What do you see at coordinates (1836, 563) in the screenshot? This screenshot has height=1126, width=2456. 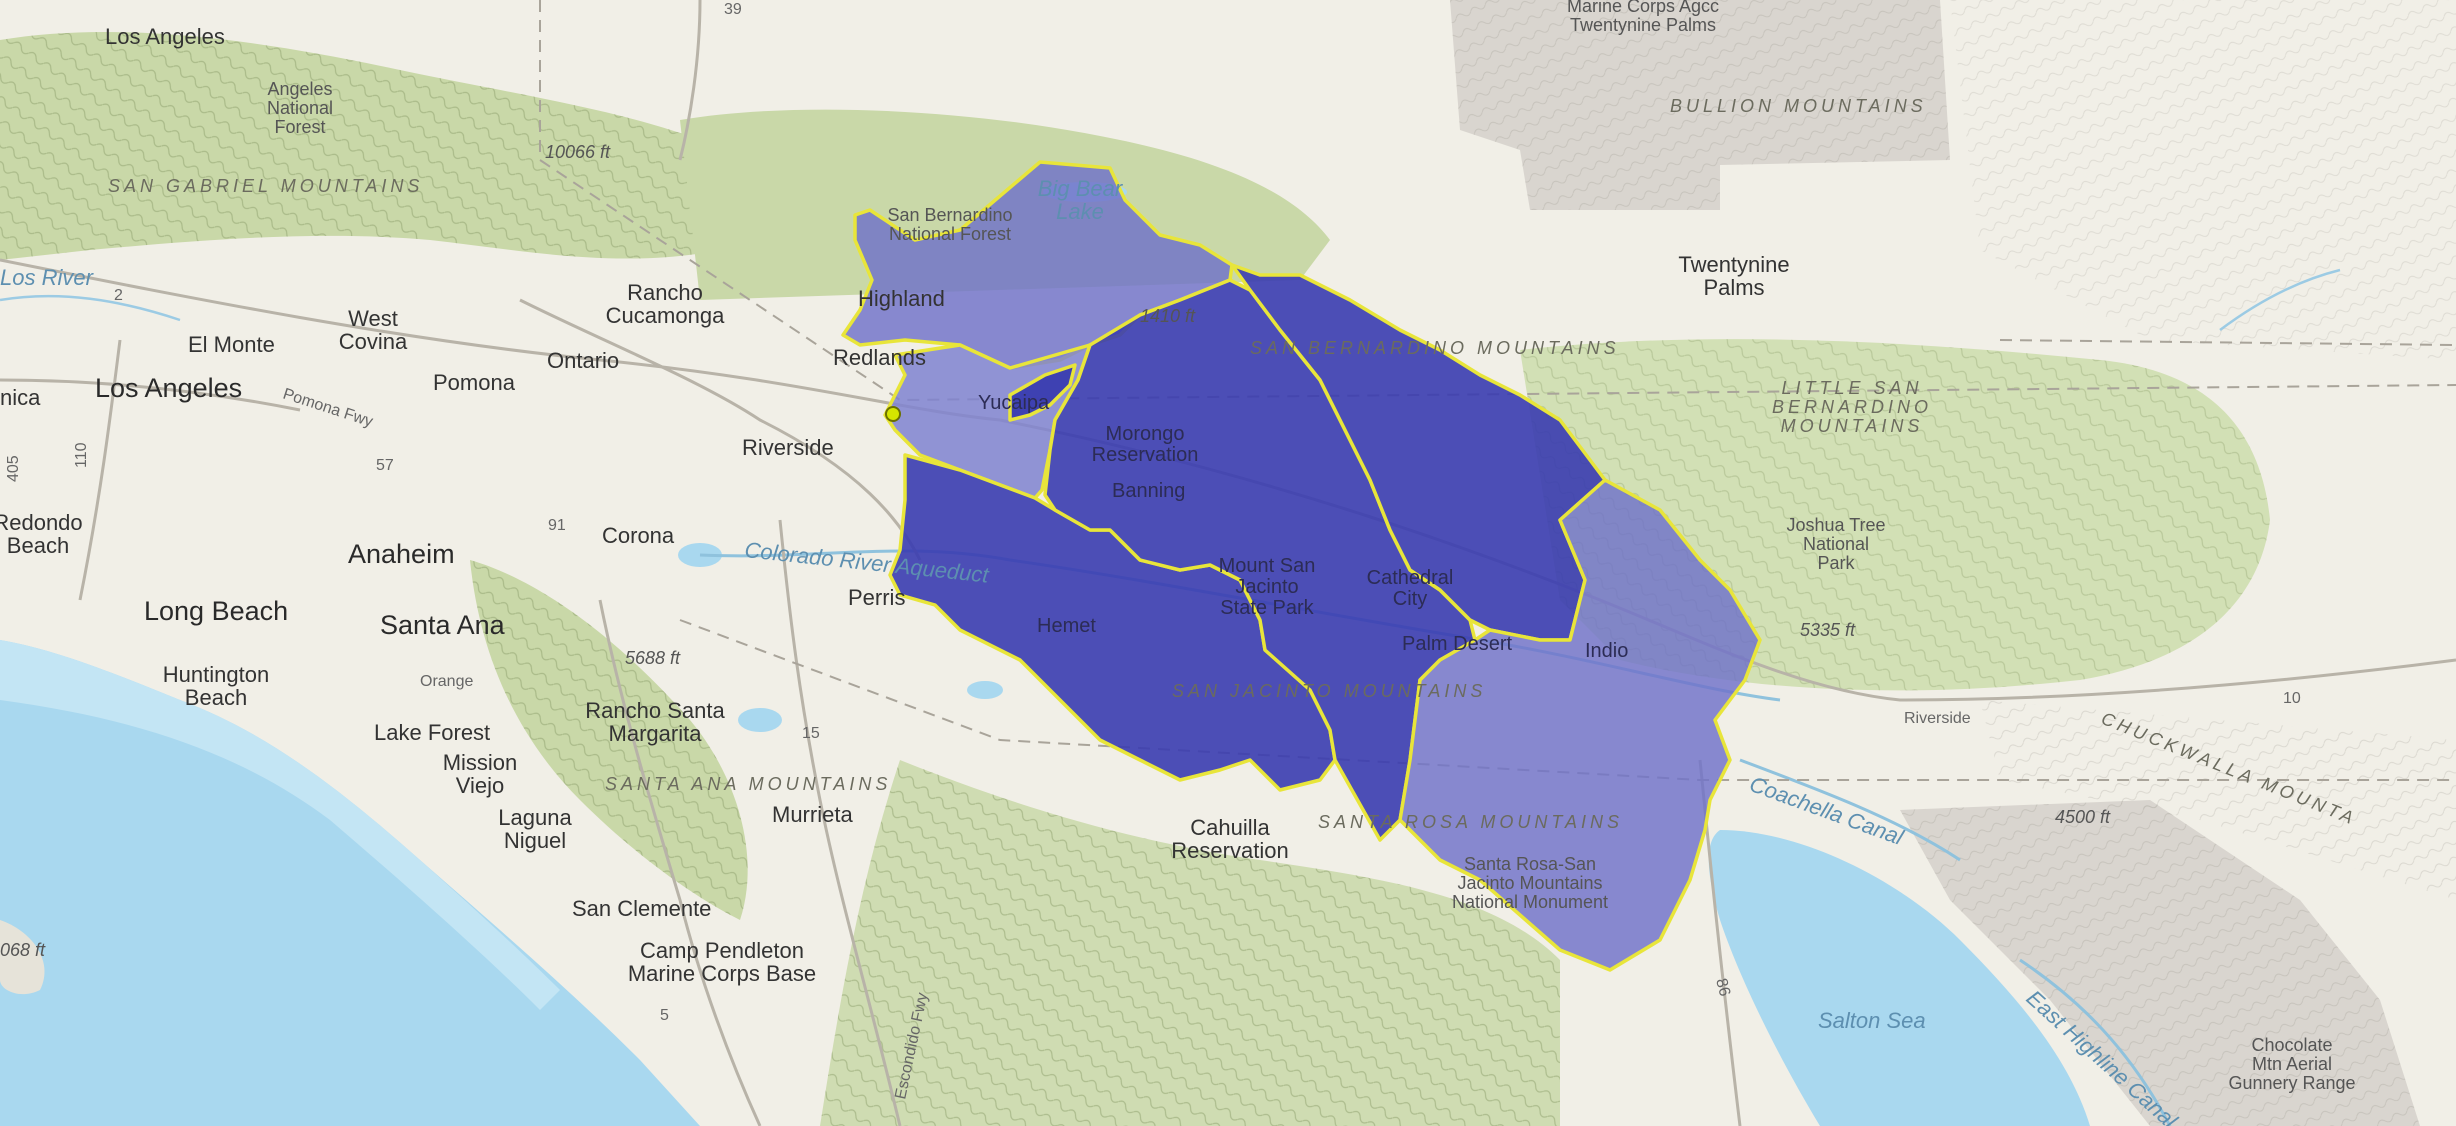 I see `label-line: Park` at bounding box center [1836, 563].